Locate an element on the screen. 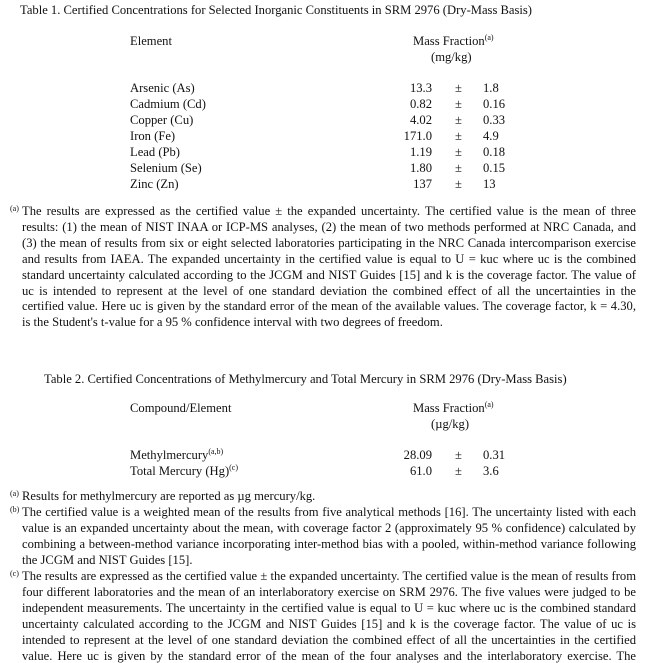 The height and width of the screenshot is (663, 646). row-name: Zinc (Zn) is located at coordinates (154, 184).